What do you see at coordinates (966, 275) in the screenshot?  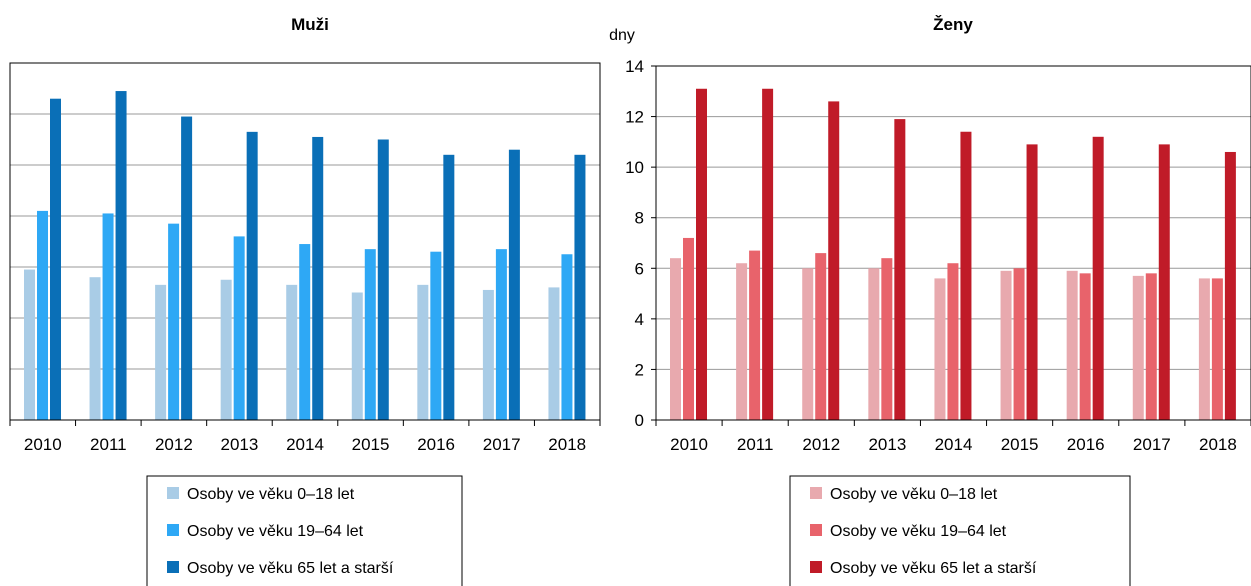 I see `bar-women-2014-s3` at bounding box center [966, 275].